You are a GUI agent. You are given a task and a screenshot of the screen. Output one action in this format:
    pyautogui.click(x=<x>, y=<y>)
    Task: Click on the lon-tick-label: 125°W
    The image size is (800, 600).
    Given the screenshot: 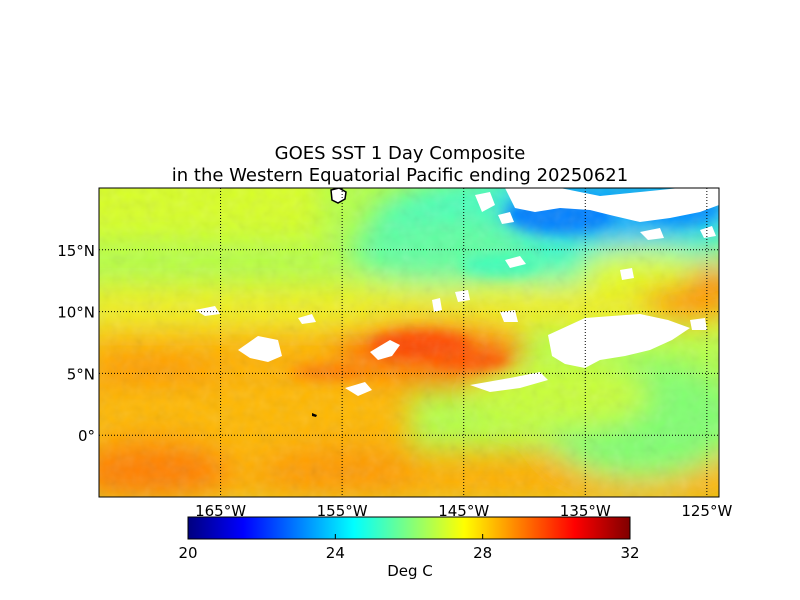 What is the action you would take?
    pyautogui.click(x=706, y=511)
    